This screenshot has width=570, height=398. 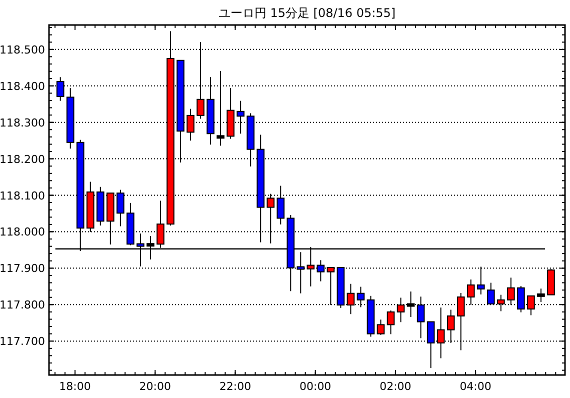 What do you see at coordinates (22, 232) in the screenshot?
I see `y-tick-label: 118.000` at bounding box center [22, 232].